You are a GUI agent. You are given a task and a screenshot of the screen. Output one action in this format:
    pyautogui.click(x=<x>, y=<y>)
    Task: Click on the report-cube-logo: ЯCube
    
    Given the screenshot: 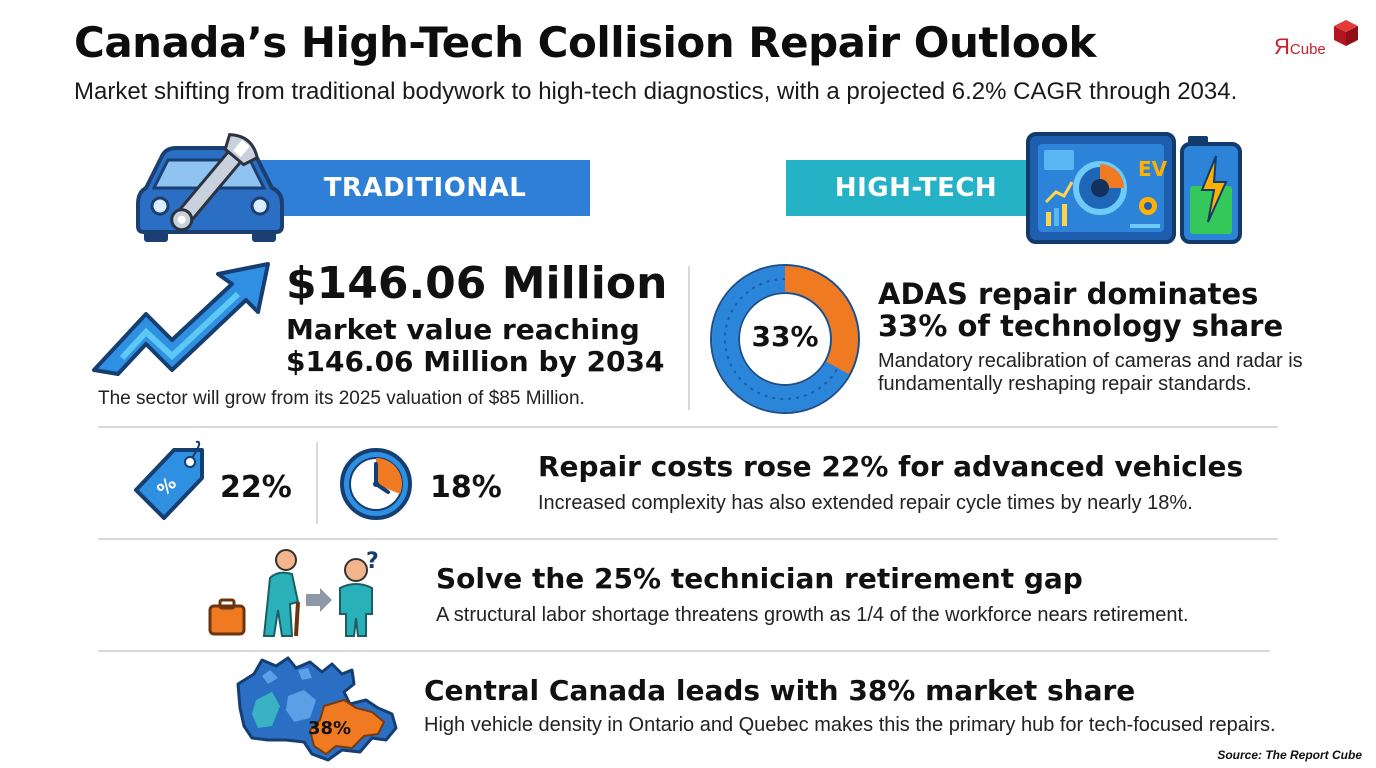 What is the action you would take?
    pyautogui.click(x=1317, y=45)
    